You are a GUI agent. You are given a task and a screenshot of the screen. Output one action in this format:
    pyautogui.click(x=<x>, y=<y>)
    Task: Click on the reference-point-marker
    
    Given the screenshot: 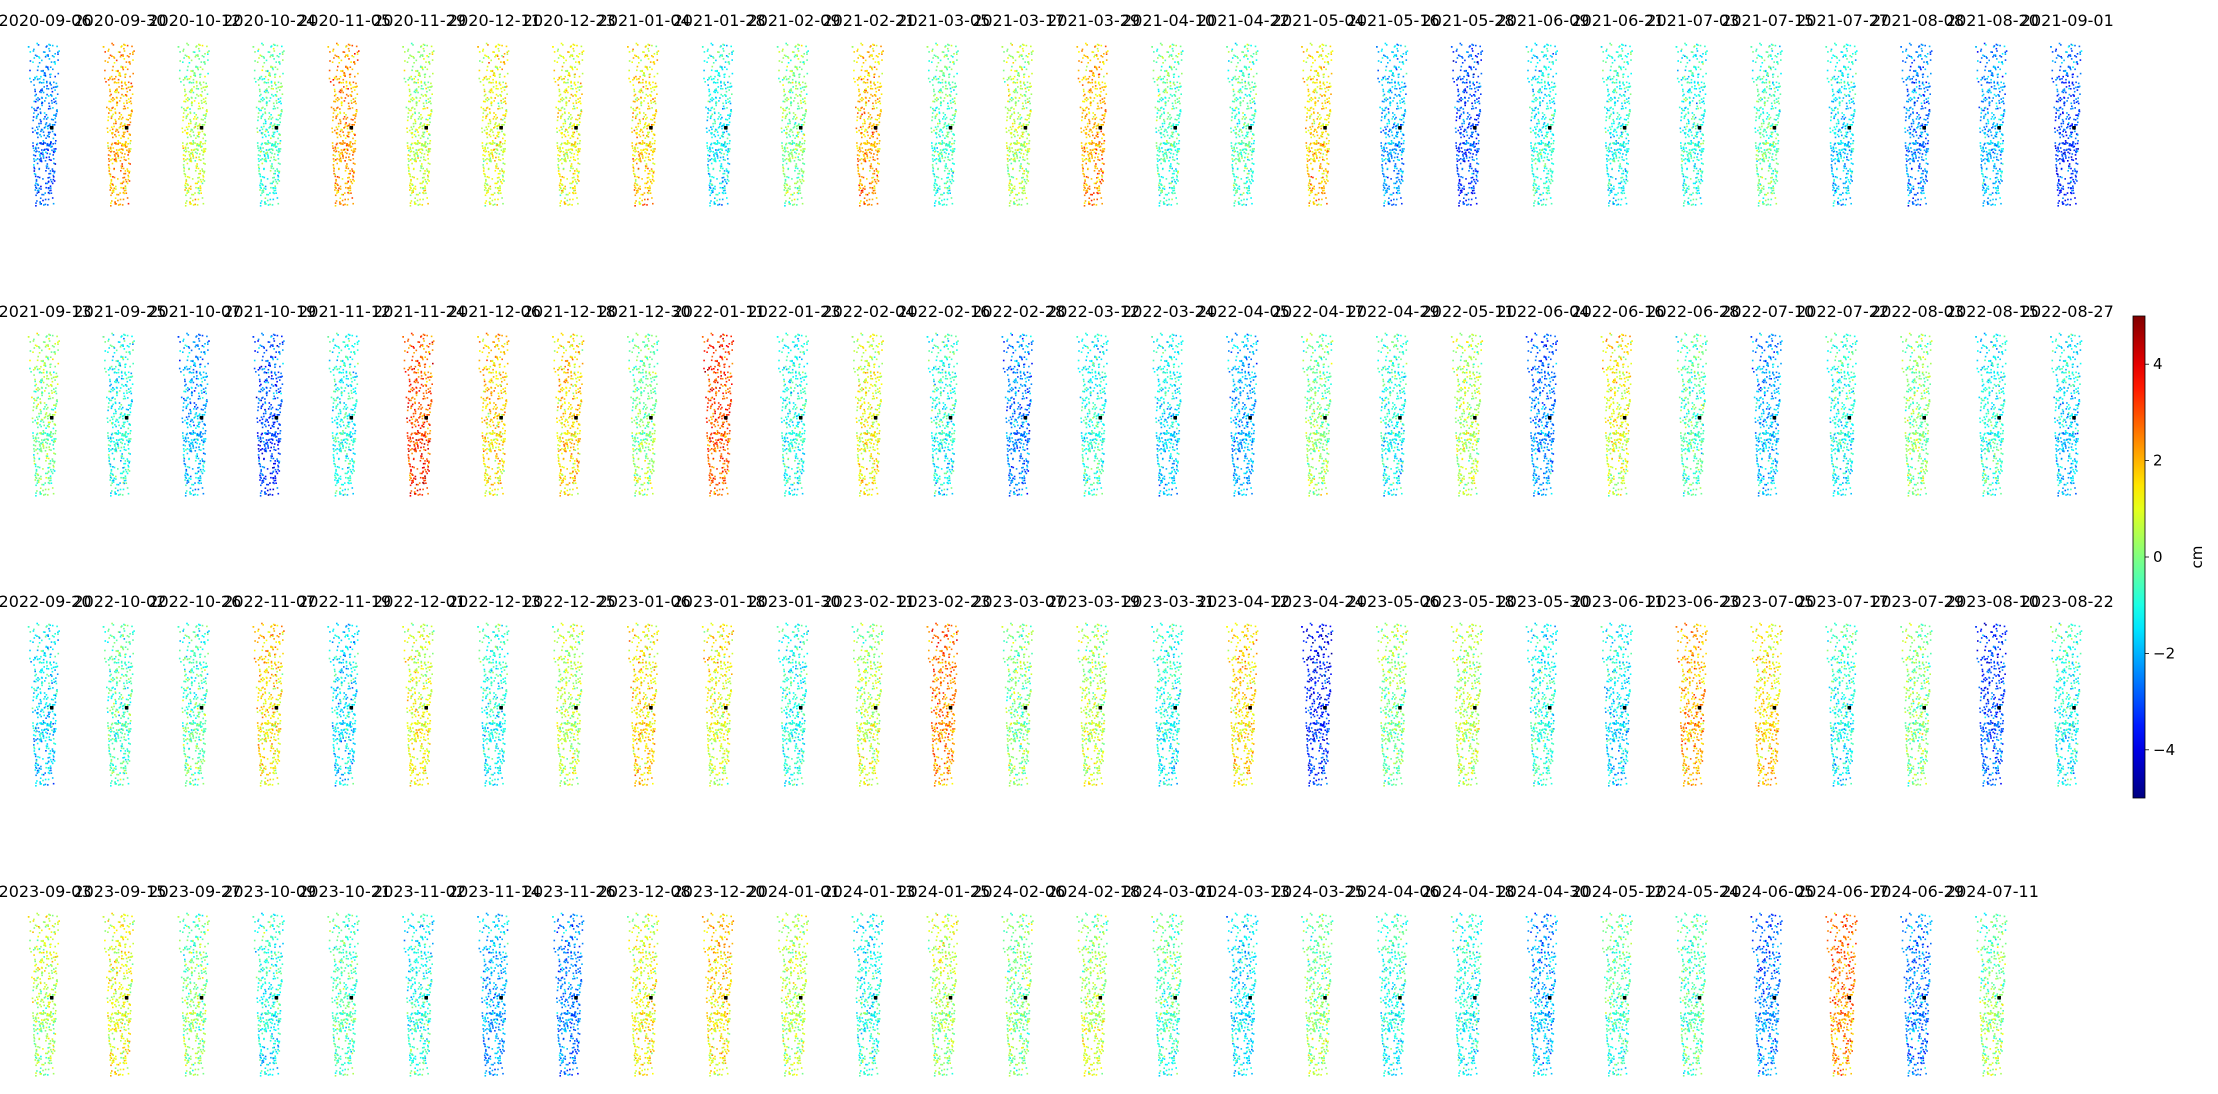 What is the action you would take?
    pyautogui.click(x=277, y=128)
    